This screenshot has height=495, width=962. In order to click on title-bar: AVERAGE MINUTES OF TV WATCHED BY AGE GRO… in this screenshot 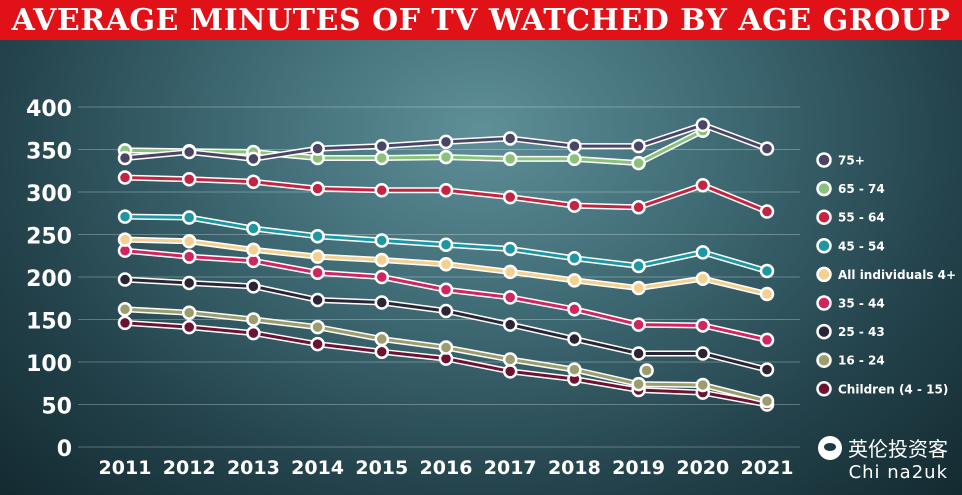, I will do `click(481, 20)`.